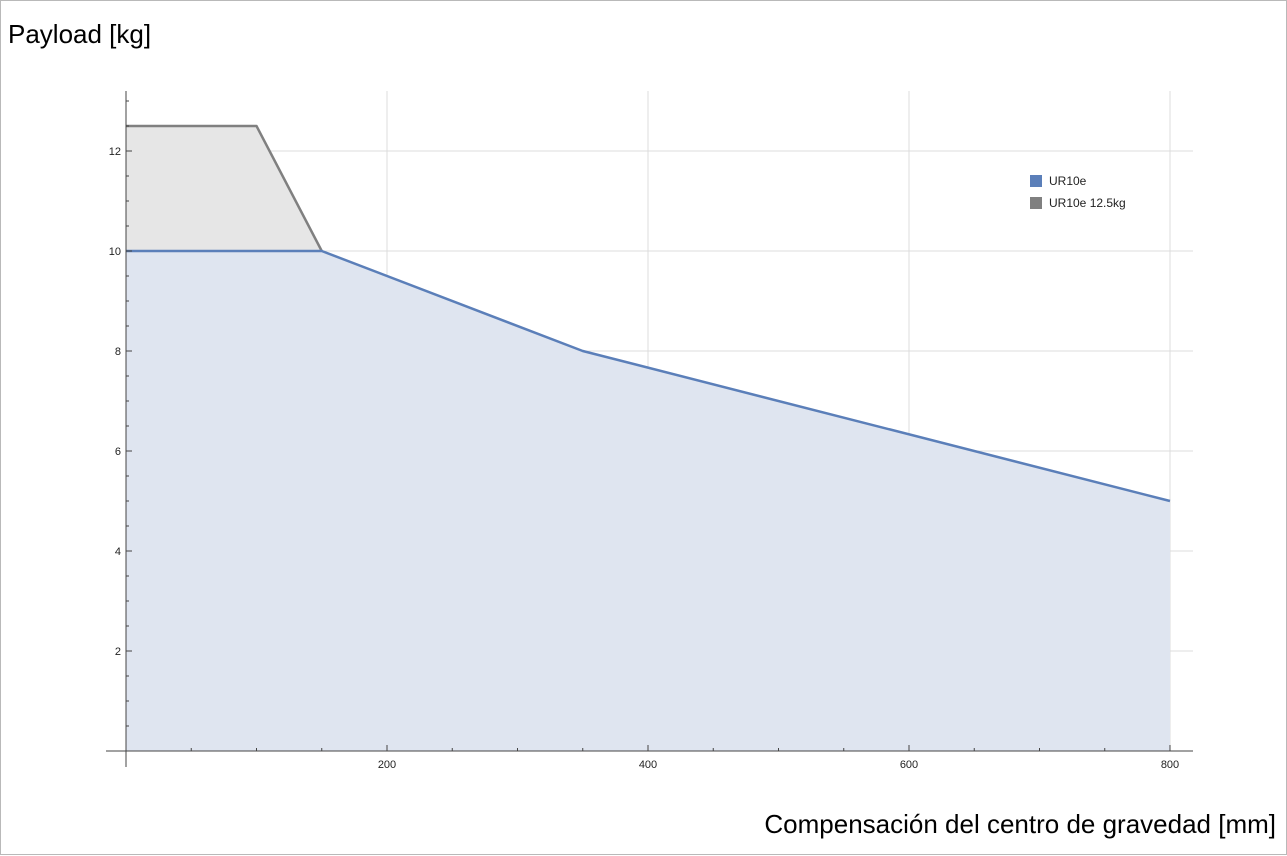 This screenshot has height=856, width=1287. What do you see at coordinates (1020, 824) in the screenshot?
I see `x-axis-title: Compensación del centro de gravedad [mm]` at bounding box center [1020, 824].